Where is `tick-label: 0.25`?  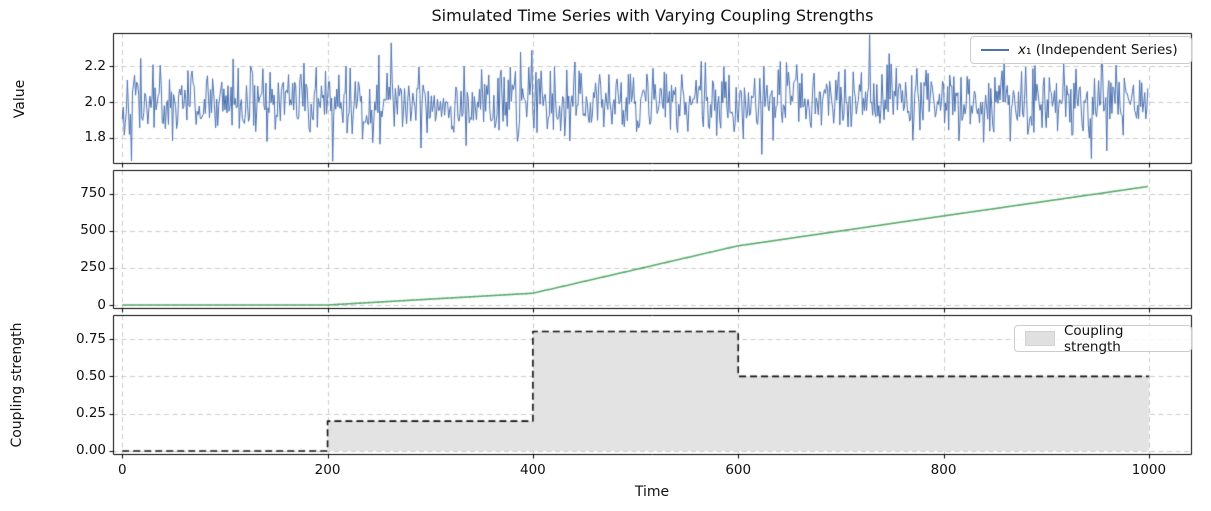 tick-label: 0.25 is located at coordinates (90, 413).